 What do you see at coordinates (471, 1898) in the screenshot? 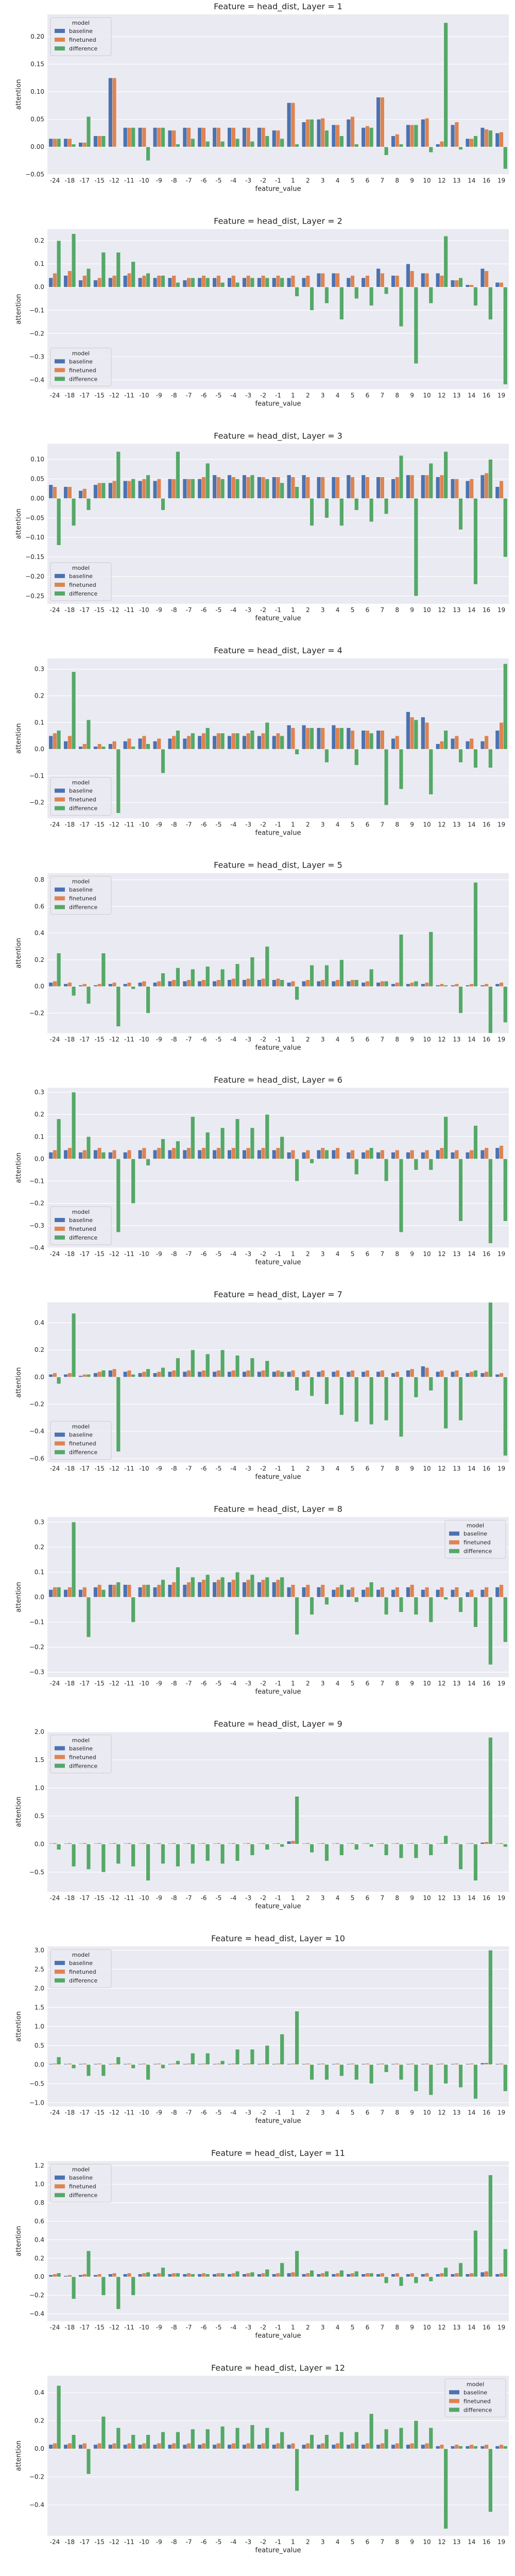
I see `x-tick-label: 14` at bounding box center [471, 1898].